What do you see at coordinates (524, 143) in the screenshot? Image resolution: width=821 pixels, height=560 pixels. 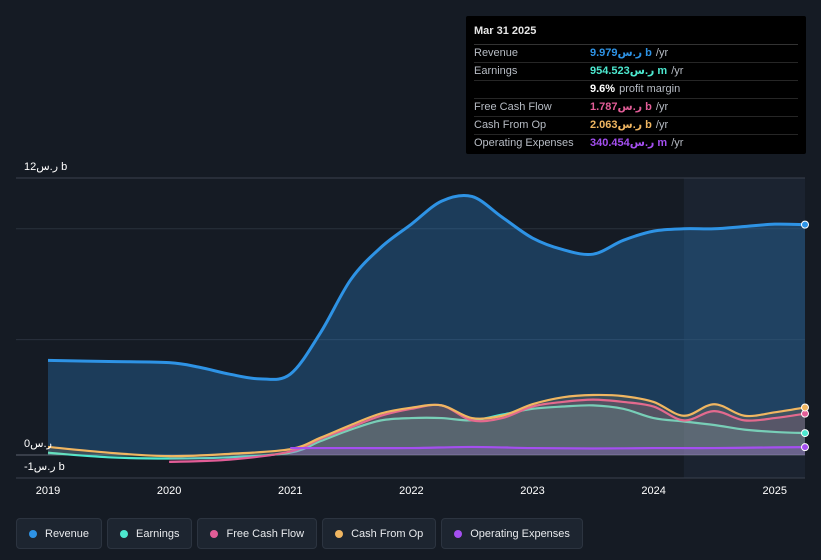 I see `tooltip-row-label: Operating Expenses` at bounding box center [524, 143].